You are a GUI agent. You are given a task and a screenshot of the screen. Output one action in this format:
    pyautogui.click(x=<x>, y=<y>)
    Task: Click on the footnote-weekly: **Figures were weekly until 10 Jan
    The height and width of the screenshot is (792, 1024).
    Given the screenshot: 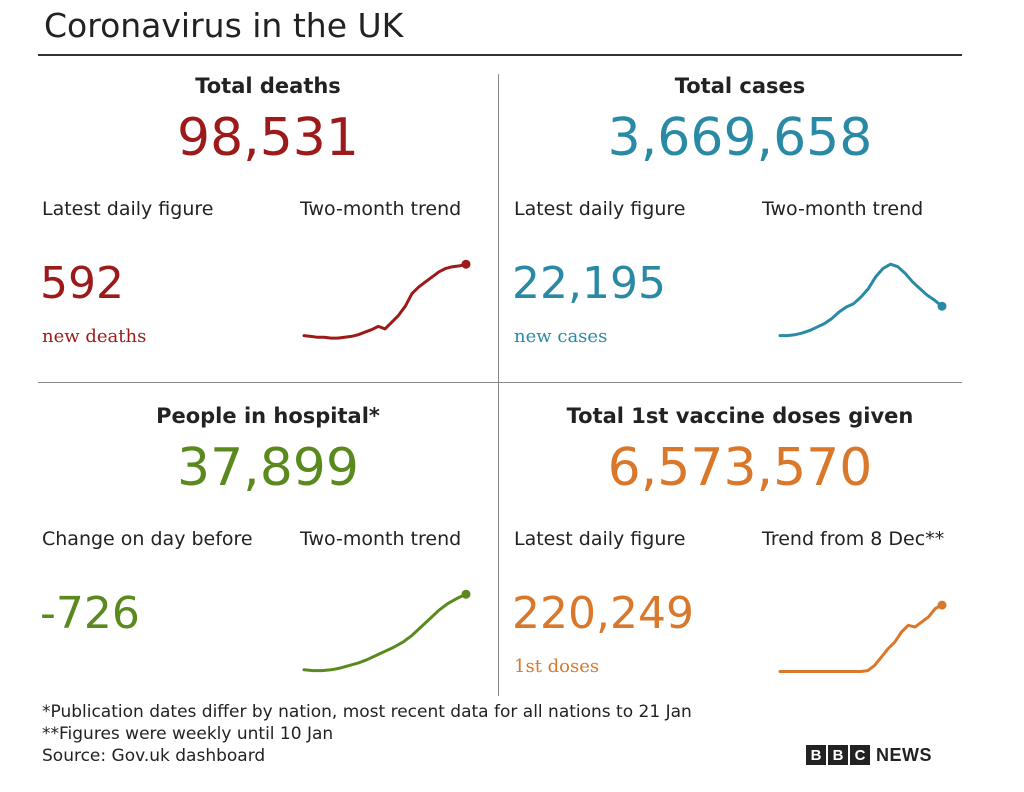 What is the action you would take?
    pyautogui.click(x=188, y=734)
    